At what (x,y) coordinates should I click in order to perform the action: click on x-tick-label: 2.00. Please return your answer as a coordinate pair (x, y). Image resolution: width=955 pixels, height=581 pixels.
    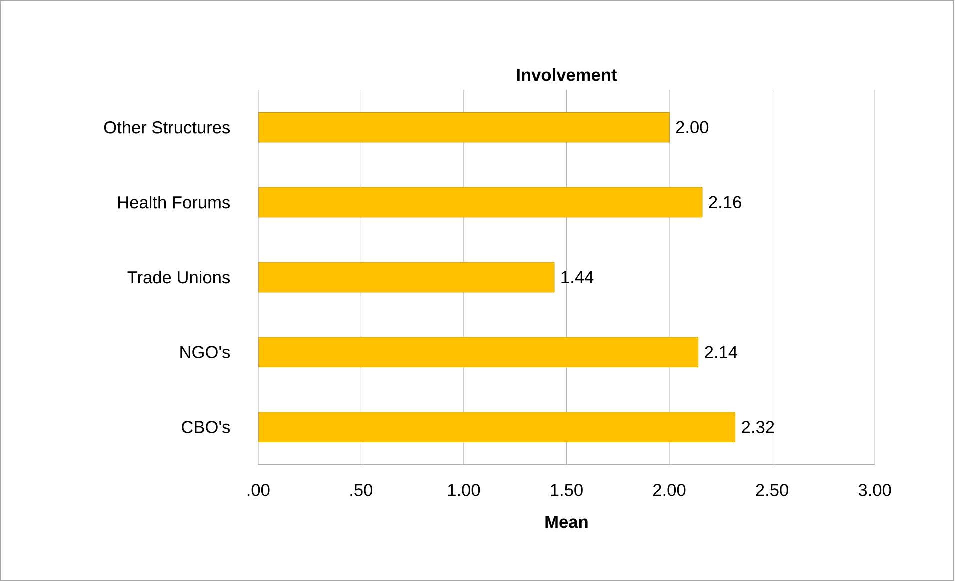
    Looking at the image, I should click on (670, 490).